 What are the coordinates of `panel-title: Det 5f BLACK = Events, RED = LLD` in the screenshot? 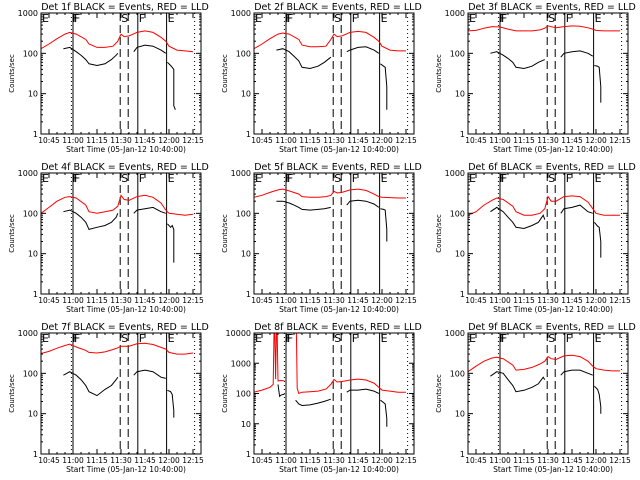 It's located at (338, 167).